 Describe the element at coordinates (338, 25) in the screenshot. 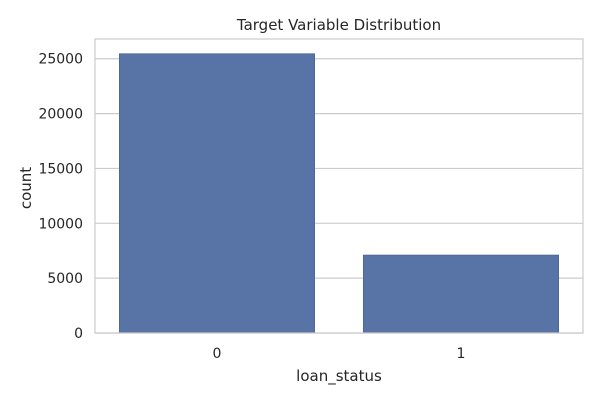

I see `chart-title: Target Variable Distribution` at that location.